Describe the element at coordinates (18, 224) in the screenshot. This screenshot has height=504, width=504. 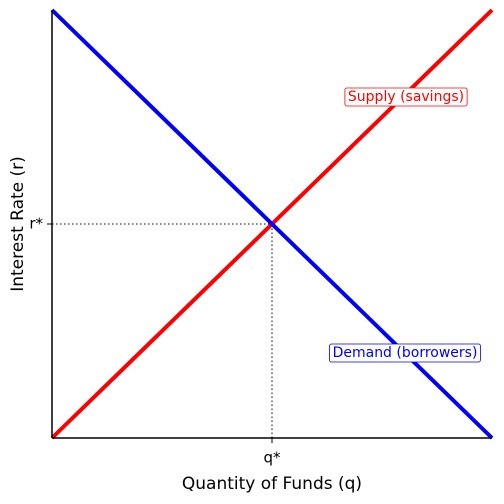
I see `y-axis-title: Interest Rate (r)` at that location.